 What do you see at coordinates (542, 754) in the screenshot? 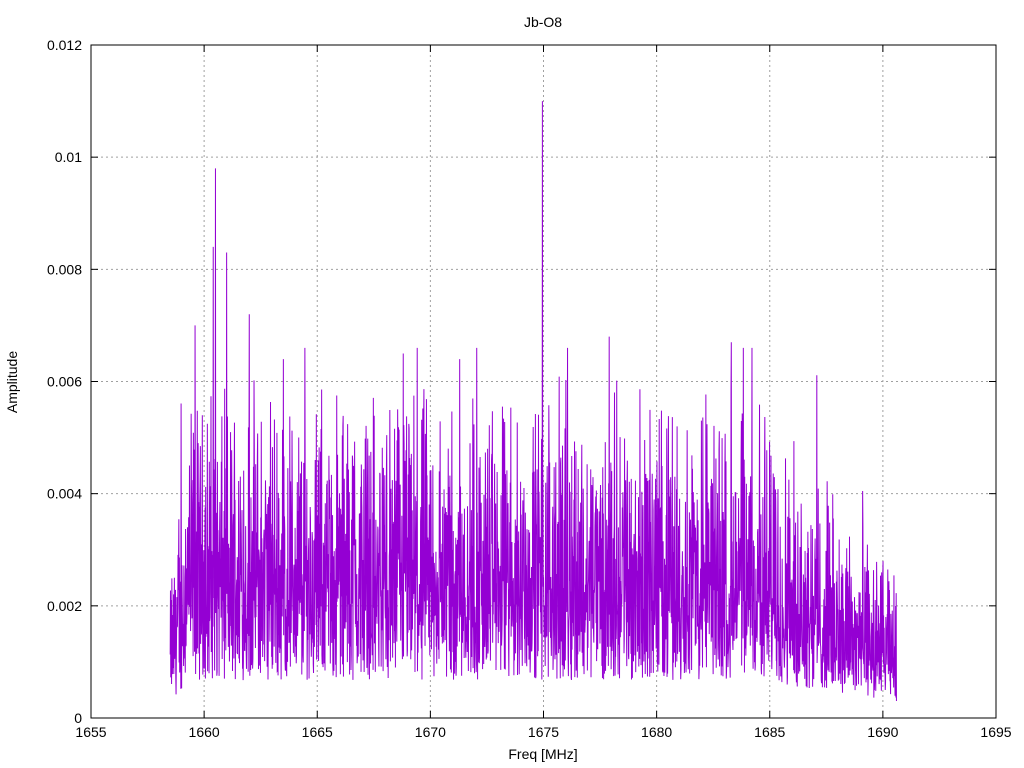
I see `x-axis-title: Freq [MHz]` at bounding box center [542, 754].